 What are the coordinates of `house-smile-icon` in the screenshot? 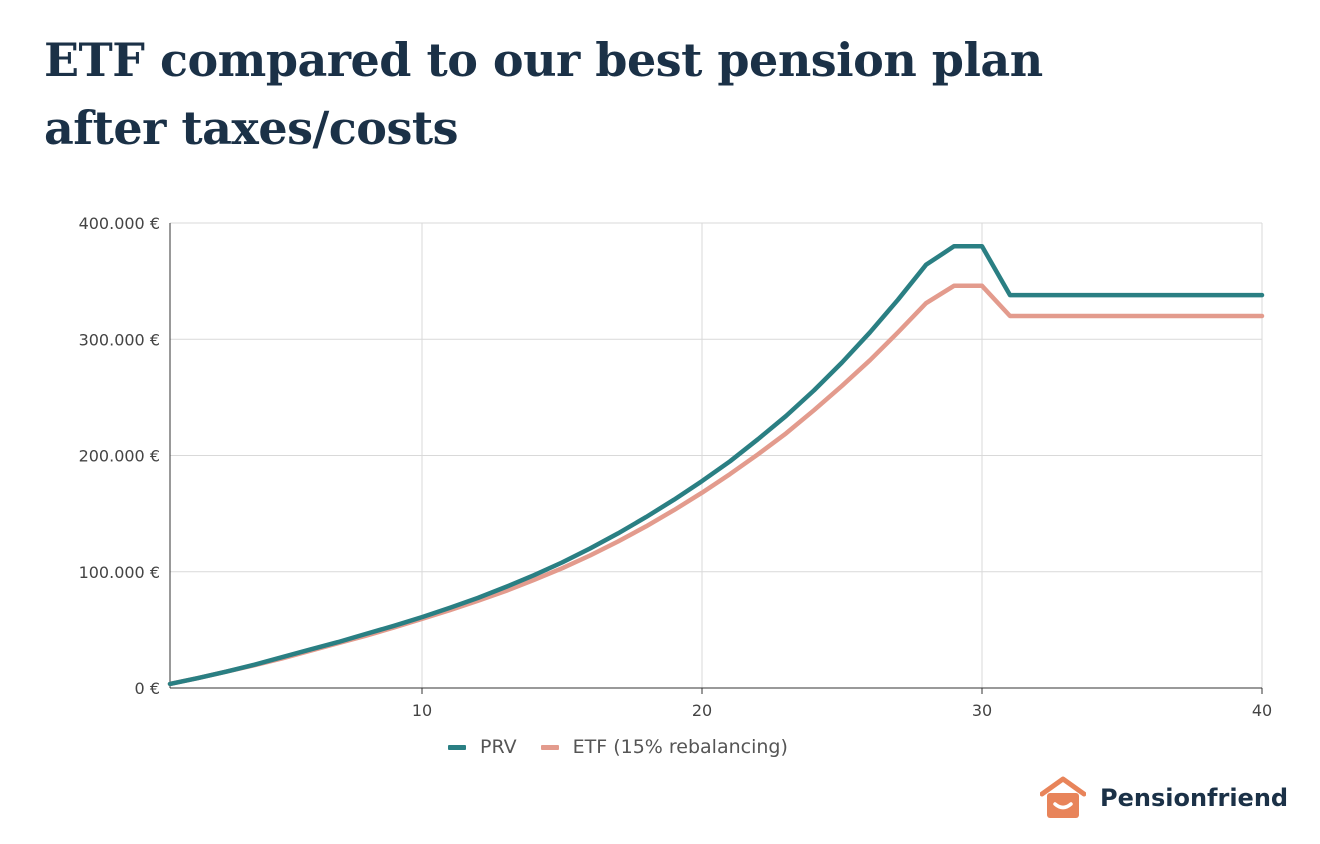 It's located at (1063, 797).